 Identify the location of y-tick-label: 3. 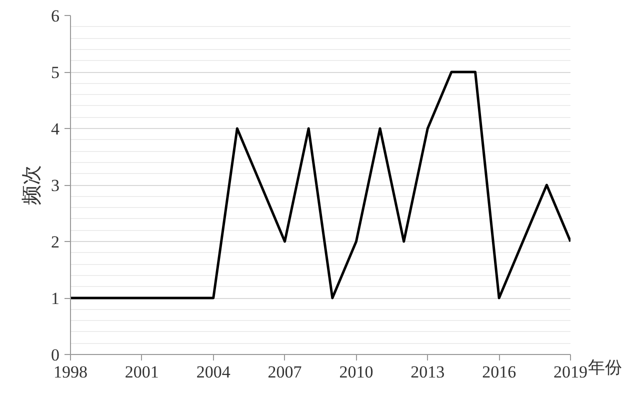
(55, 185).